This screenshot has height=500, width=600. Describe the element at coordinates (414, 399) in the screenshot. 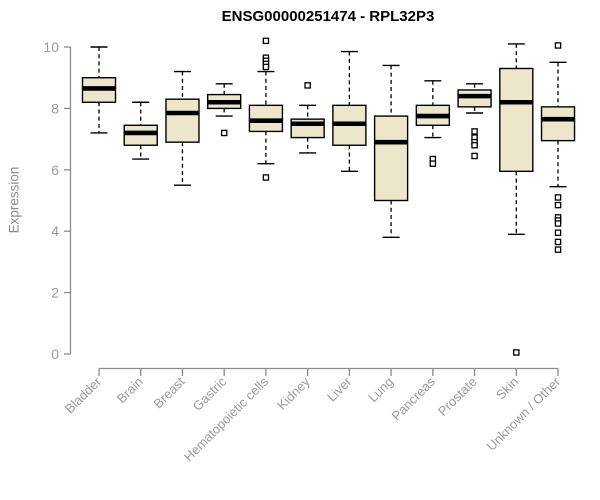

I see `x-tick-label: Pancreas` at that location.